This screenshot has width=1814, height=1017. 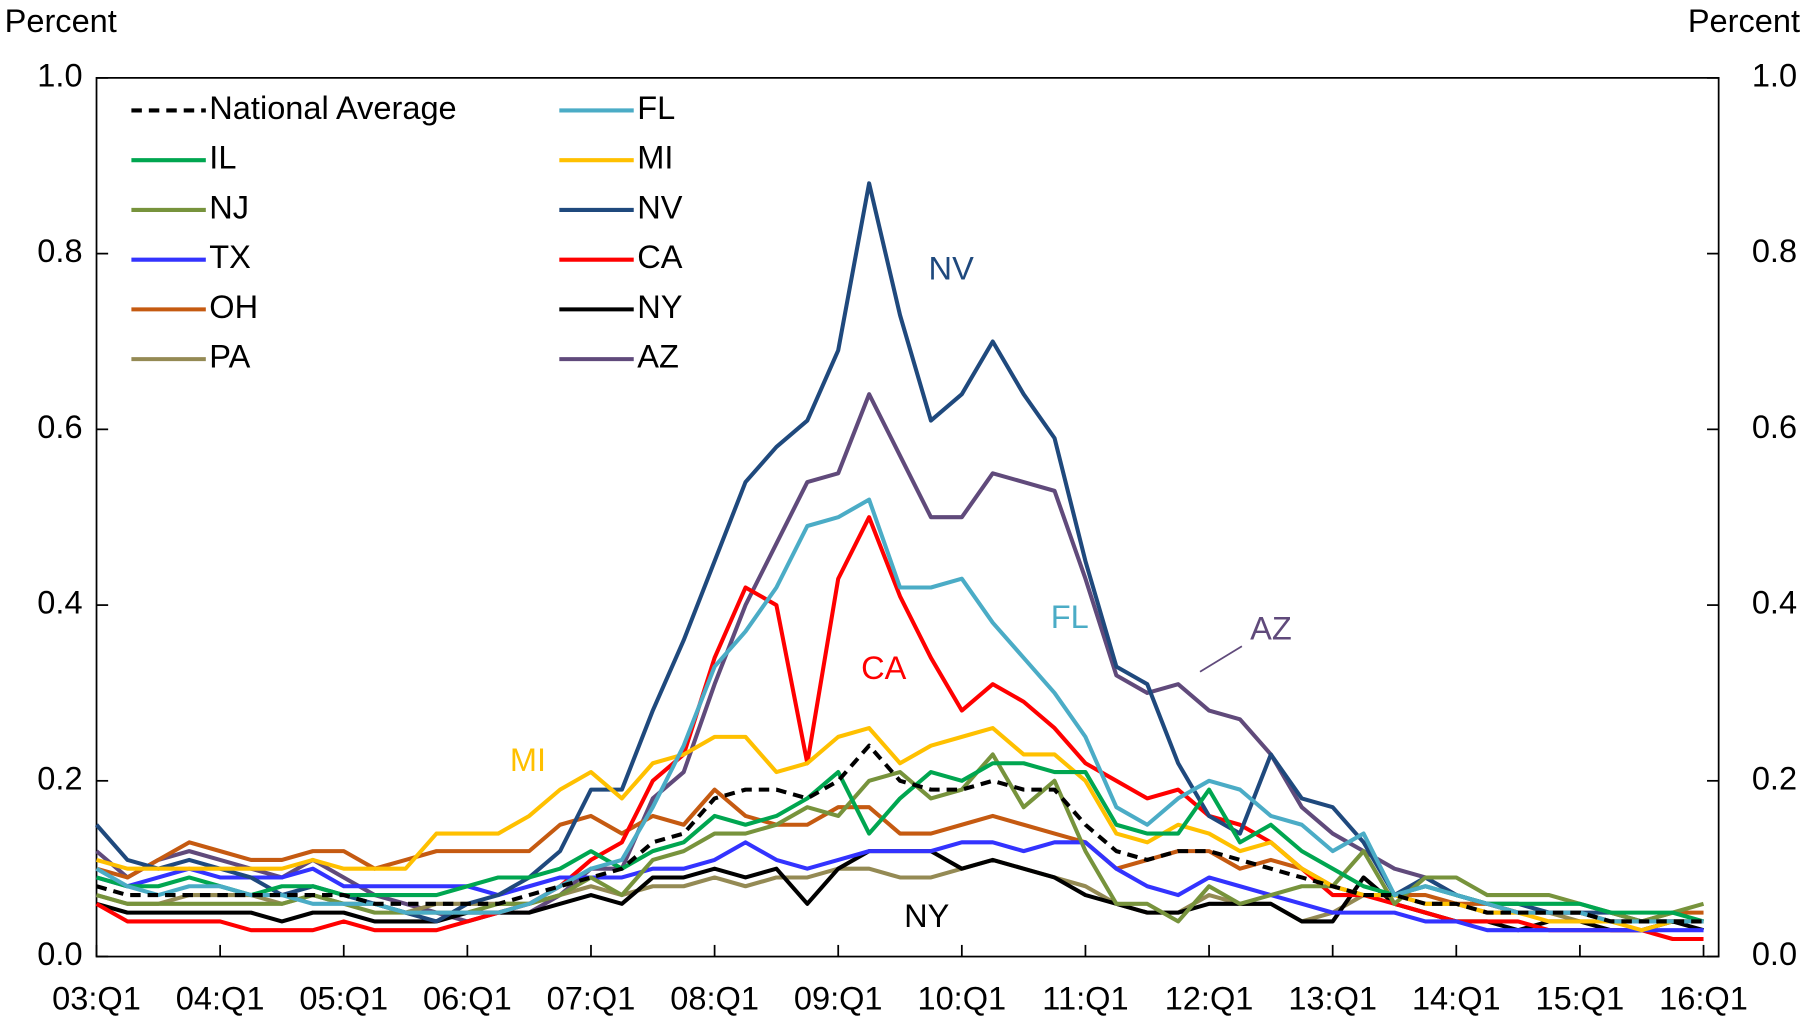 I want to click on y-tick-label: 0.0, so click(x=59, y=954).